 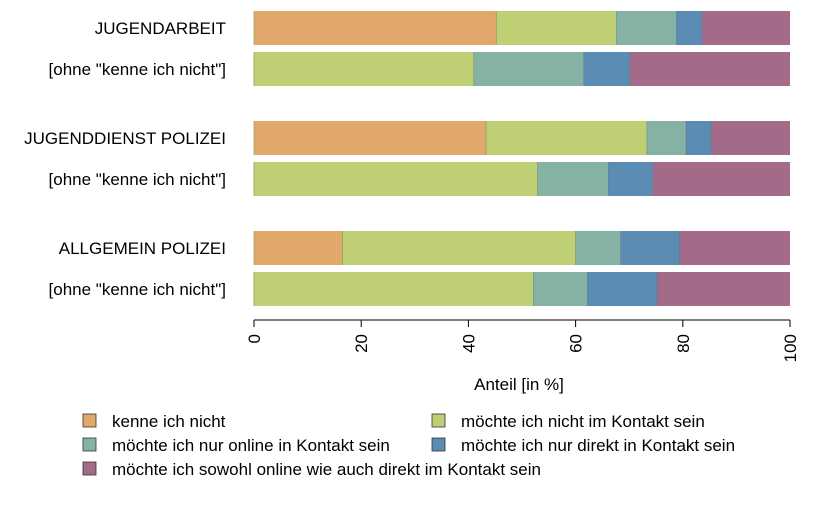 I want to click on x-axis: 0 20 40 60 80 100, so click(x=522, y=340).